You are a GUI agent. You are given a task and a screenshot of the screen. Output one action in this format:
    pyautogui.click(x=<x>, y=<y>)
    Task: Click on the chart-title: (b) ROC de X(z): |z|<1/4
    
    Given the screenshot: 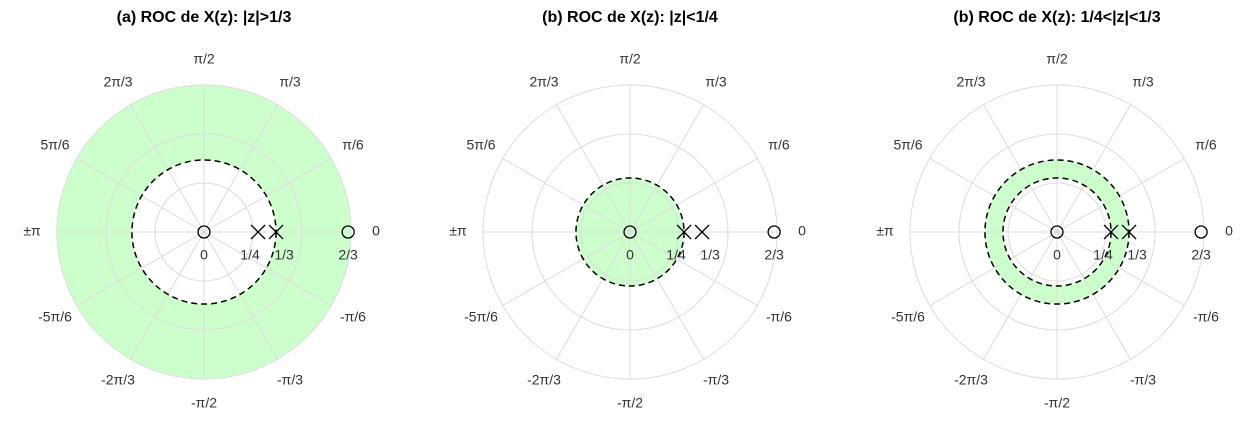 What is the action you would take?
    pyautogui.click(x=630, y=17)
    